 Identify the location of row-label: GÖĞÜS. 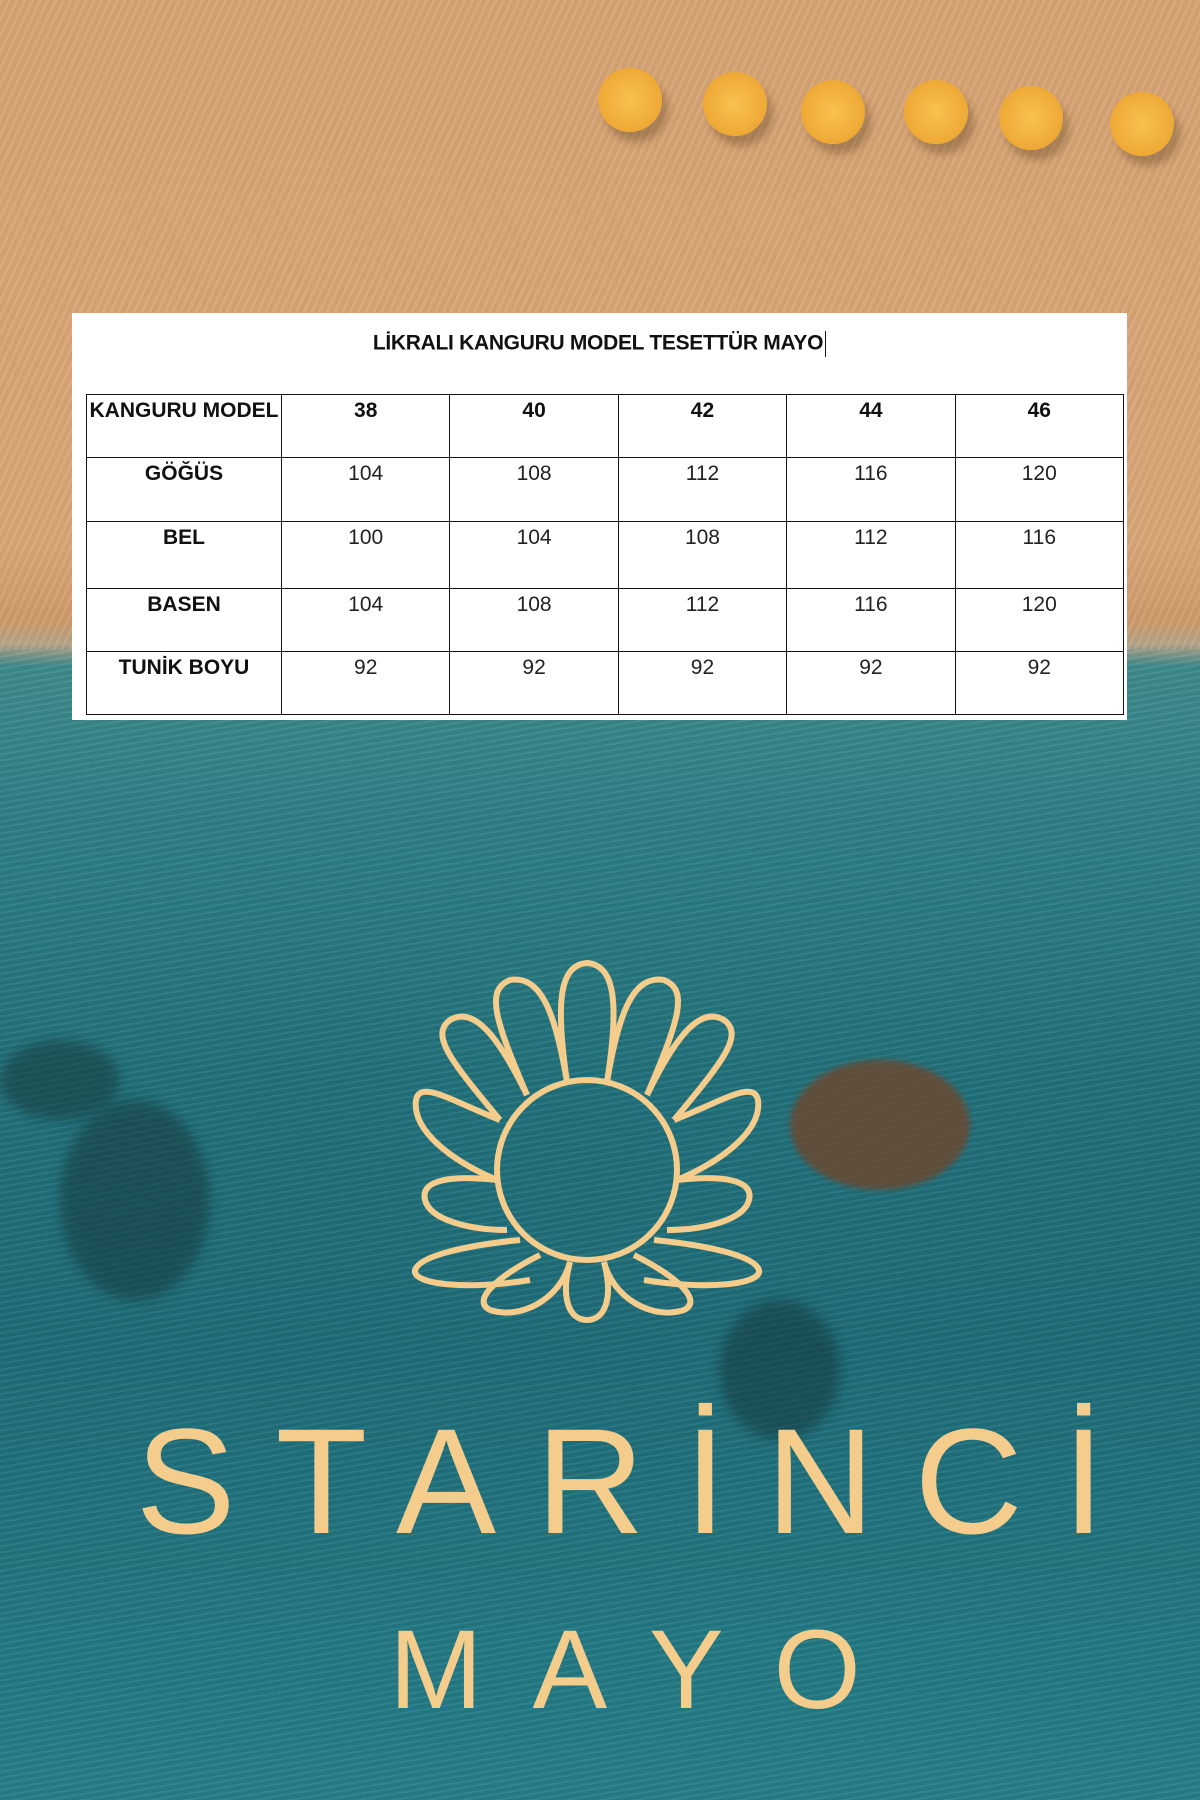
(184, 489).